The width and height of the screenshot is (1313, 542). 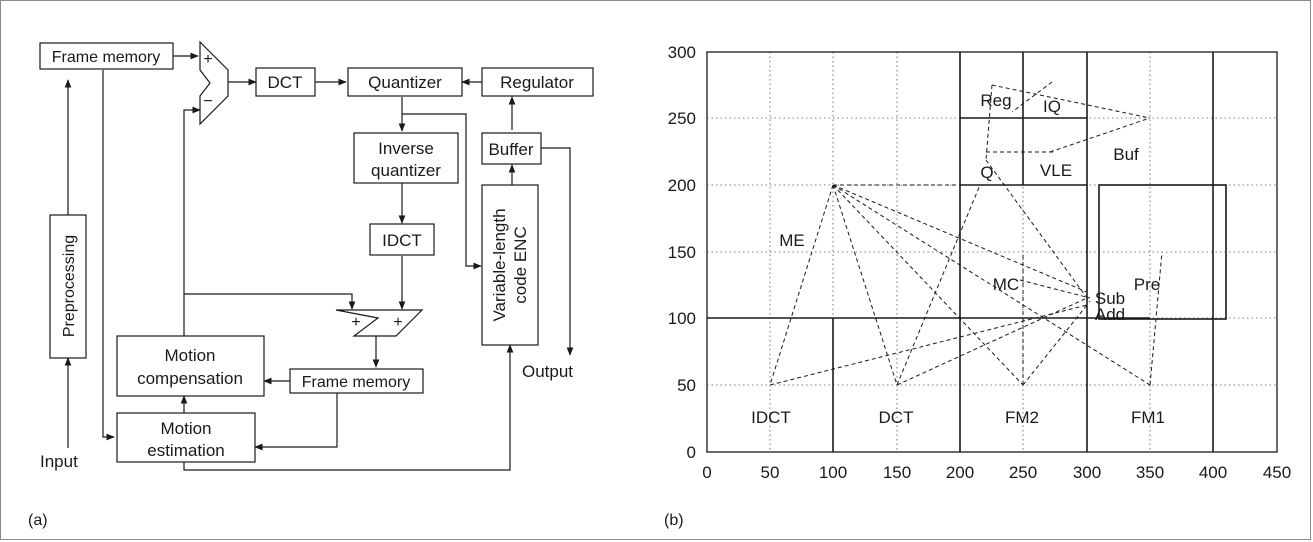 What do you see at coordinates (996, 472) in the screenshot?
I see `x-axis-ticks: 0 50 100 150 200 250 300 350 400 450` at bounding box center [996, 472].